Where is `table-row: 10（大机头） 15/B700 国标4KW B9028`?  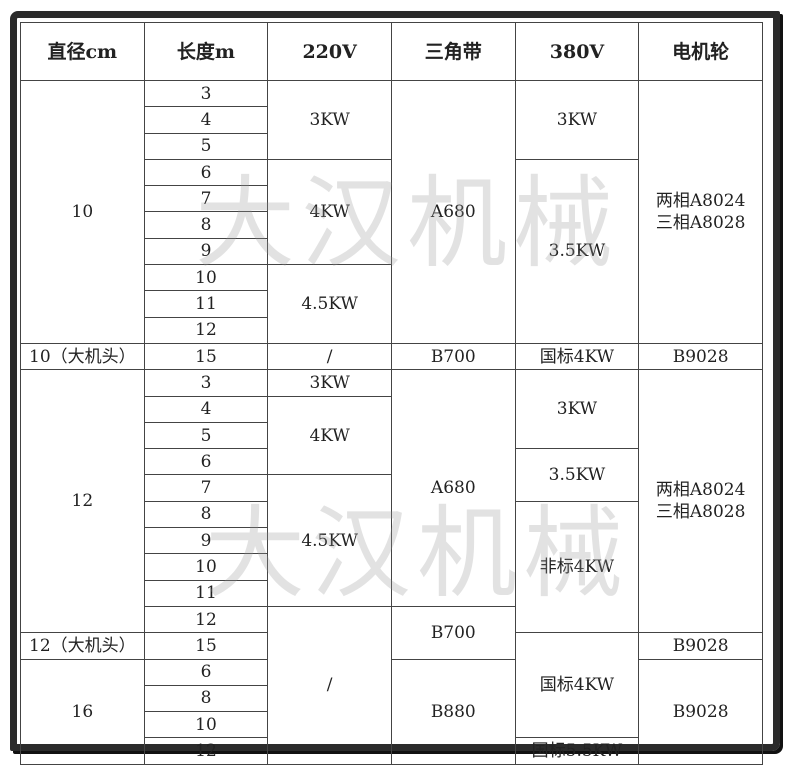 table-row: 10（大机头） 15/B700 国标4KW B9028 is located at coordinates (391, 356).